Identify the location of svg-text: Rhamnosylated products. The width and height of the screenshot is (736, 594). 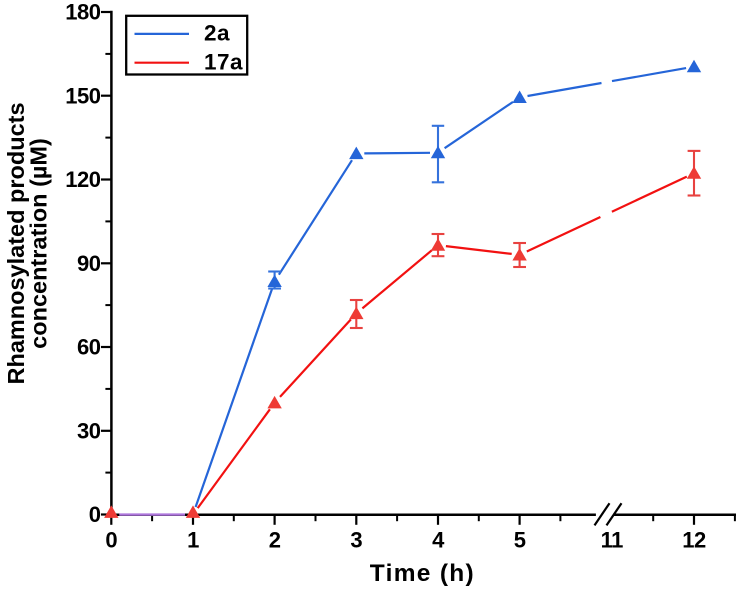
(16, 243).